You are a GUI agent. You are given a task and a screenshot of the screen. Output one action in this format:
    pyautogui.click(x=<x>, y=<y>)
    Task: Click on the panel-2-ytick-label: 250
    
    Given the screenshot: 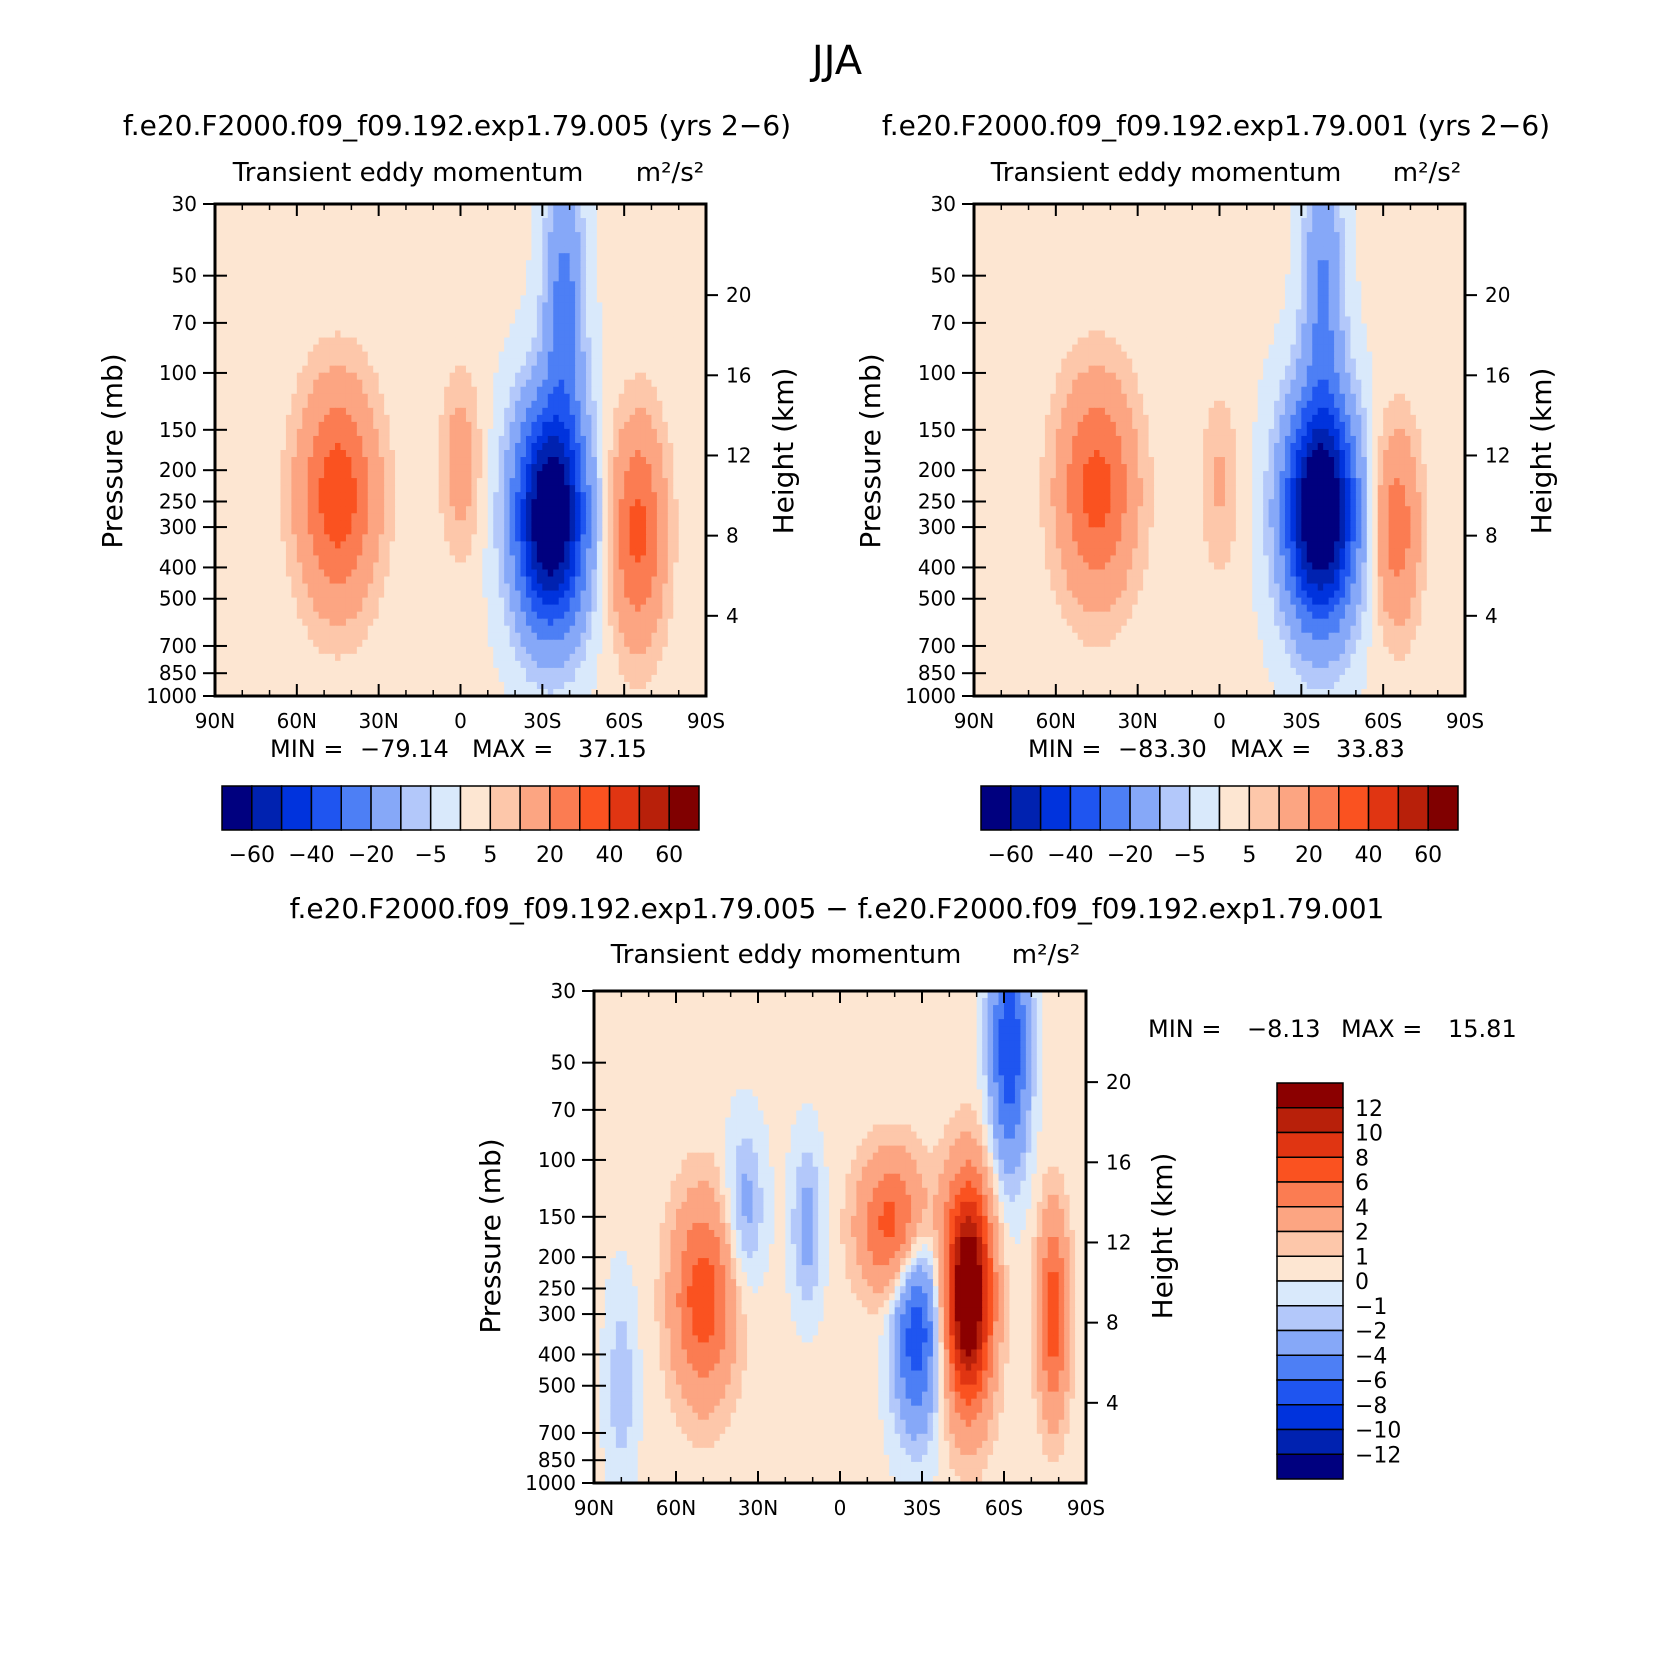 What is the action you would take?
    pyautogui.click(x=937, y=501)
    